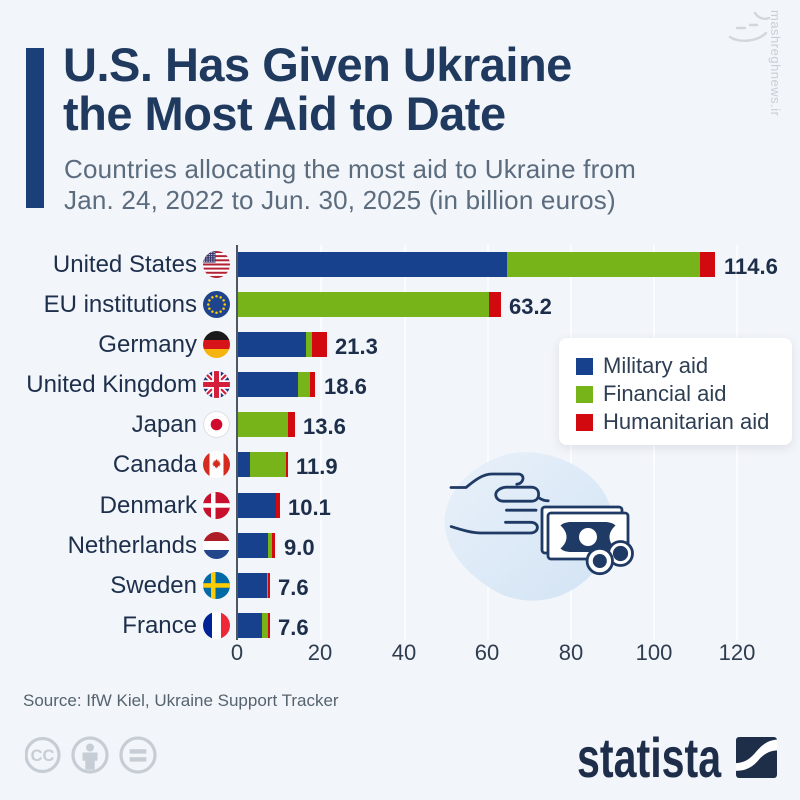  Describe the element at coordinates (43, 756) in the screenshot. I see `svg-text: CC` at that location.